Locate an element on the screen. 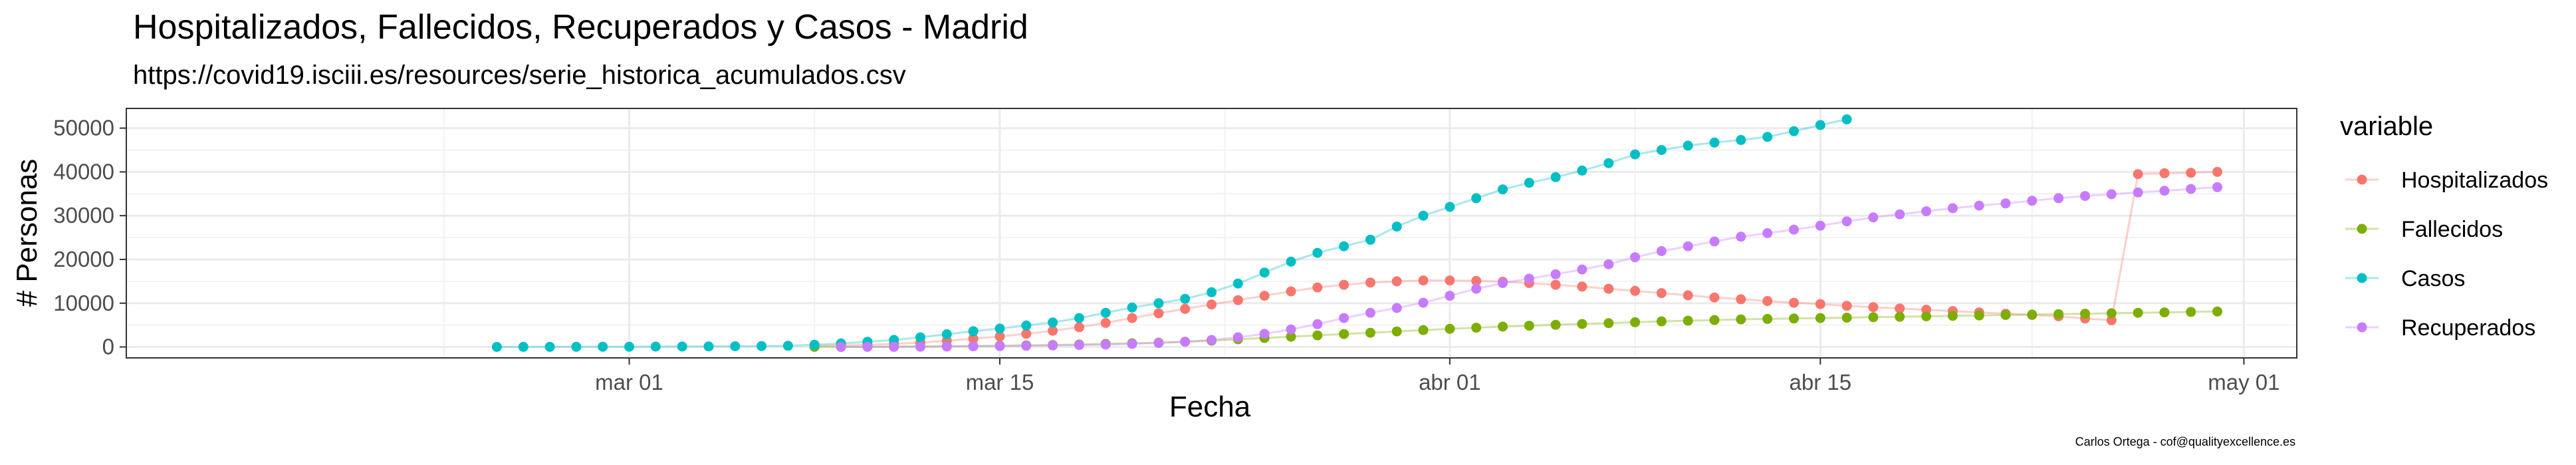 The width and height of the screenshot is (2576, 465). legend-key-point-fallecidos is located at coordinates (2362, 229).